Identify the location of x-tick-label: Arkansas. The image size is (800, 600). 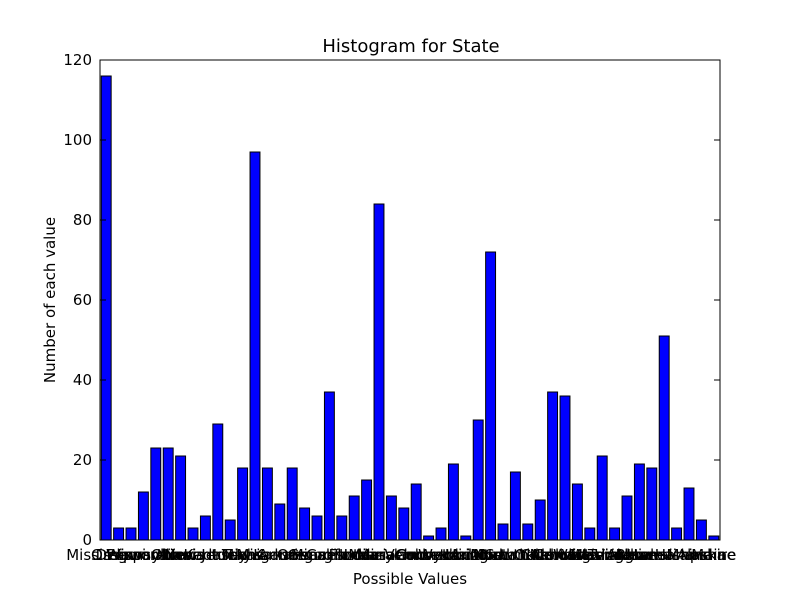
(292, 555).